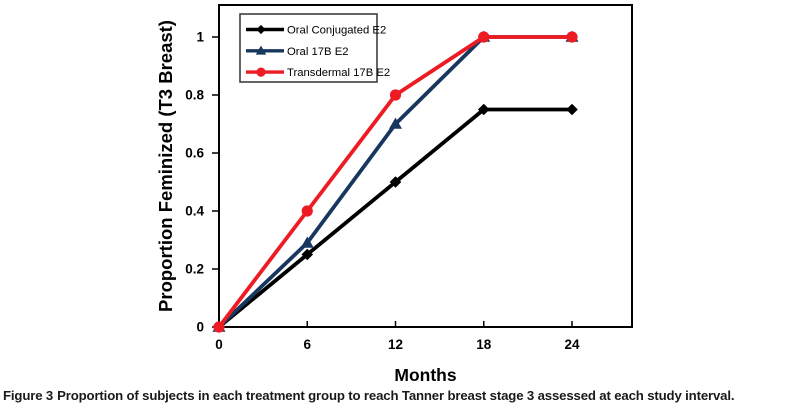 The image size is (795, 414). Describe the element at coordinates (194, 153) in the screenshot. I see `y-tick-label: 0.6` at that location.